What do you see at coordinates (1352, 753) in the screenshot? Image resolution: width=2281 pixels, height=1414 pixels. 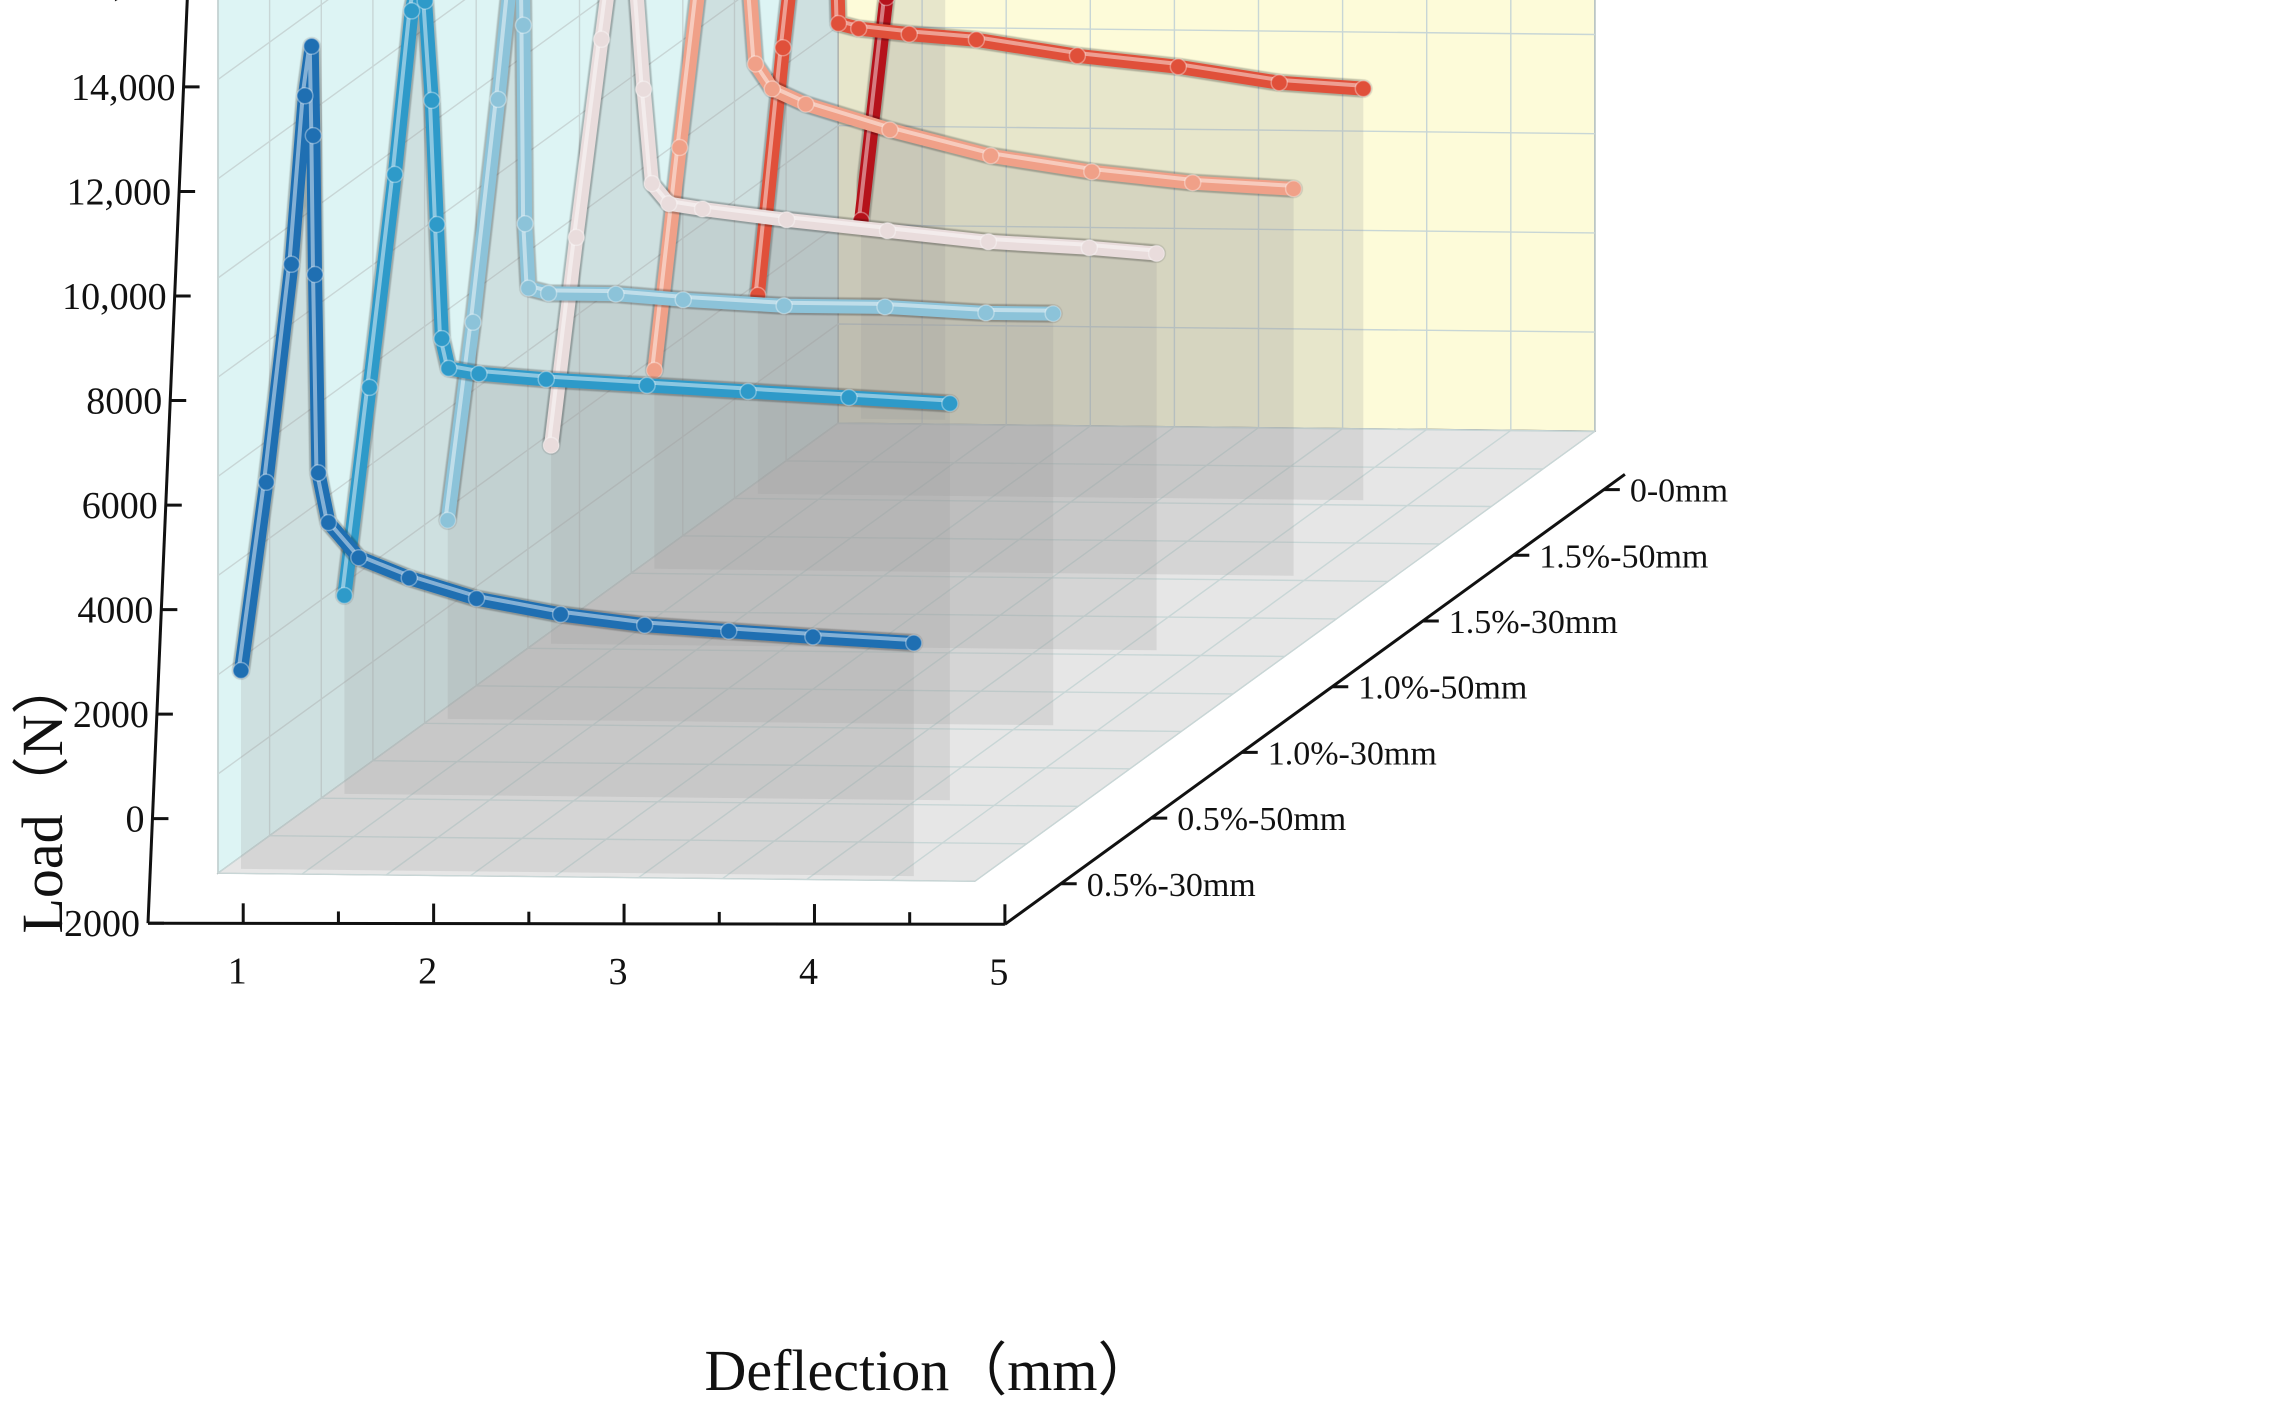 I see `z-tick-label: 1.0%-30mm` at bounding box center [1352, 753].